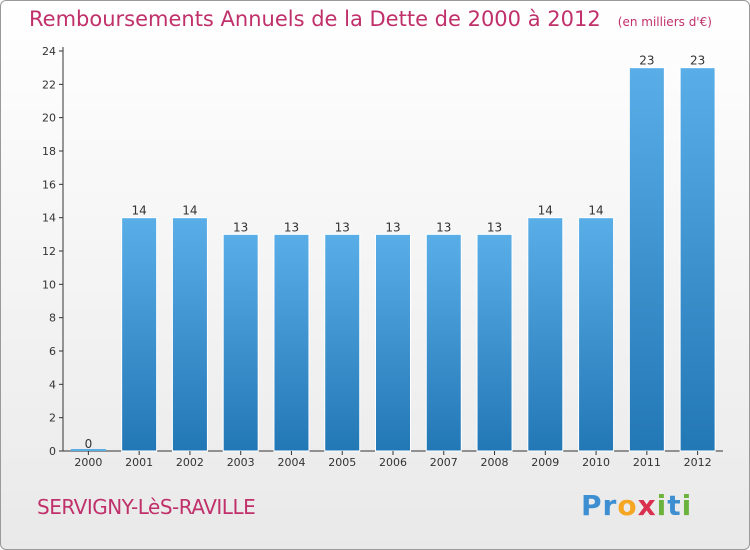 Image resolution: width=750 pixels, height=550 pixels. What do you see at coordinates (592, 505) in the screenshot?
I see `logo-letter: P` at bounding box center [592, 505].